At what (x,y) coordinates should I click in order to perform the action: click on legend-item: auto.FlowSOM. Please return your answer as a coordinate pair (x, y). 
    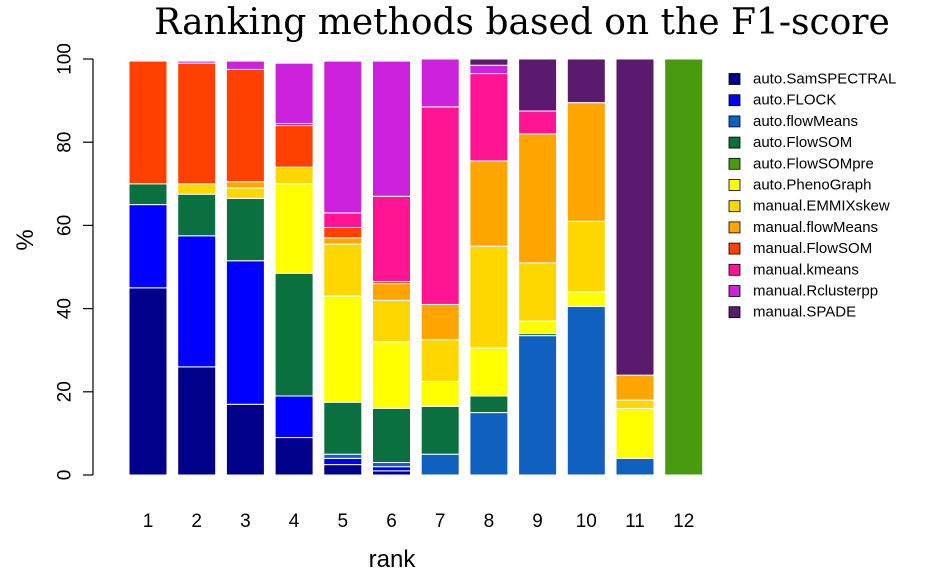
    Looking at the image, I should click on (790, 142).